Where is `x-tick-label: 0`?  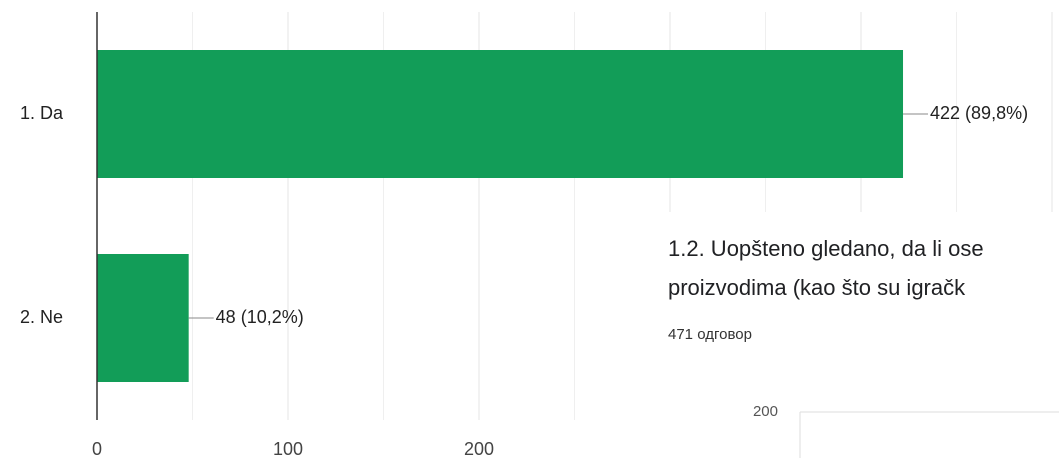 x-tick-label: 0 is located at coordinates (97, 448).